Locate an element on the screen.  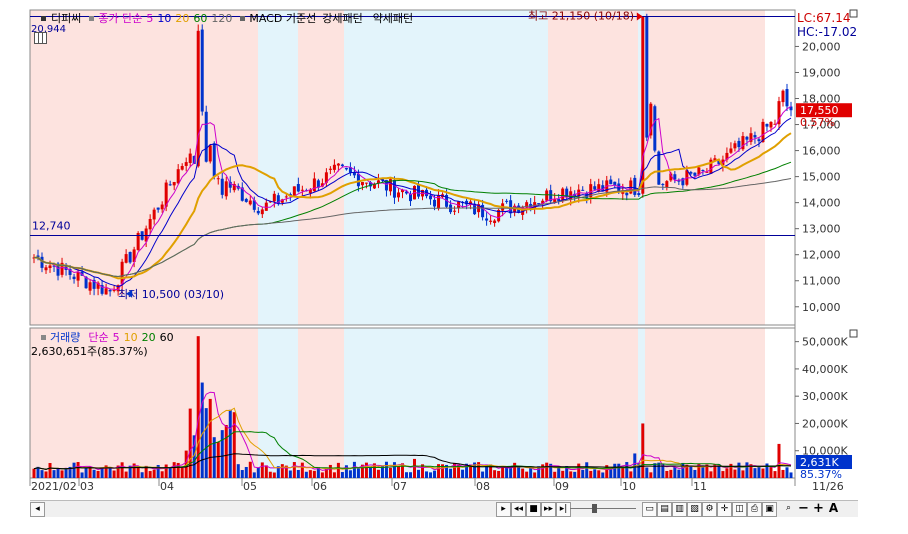
ma-period-20: 20 is located at coordinates (182, 18).